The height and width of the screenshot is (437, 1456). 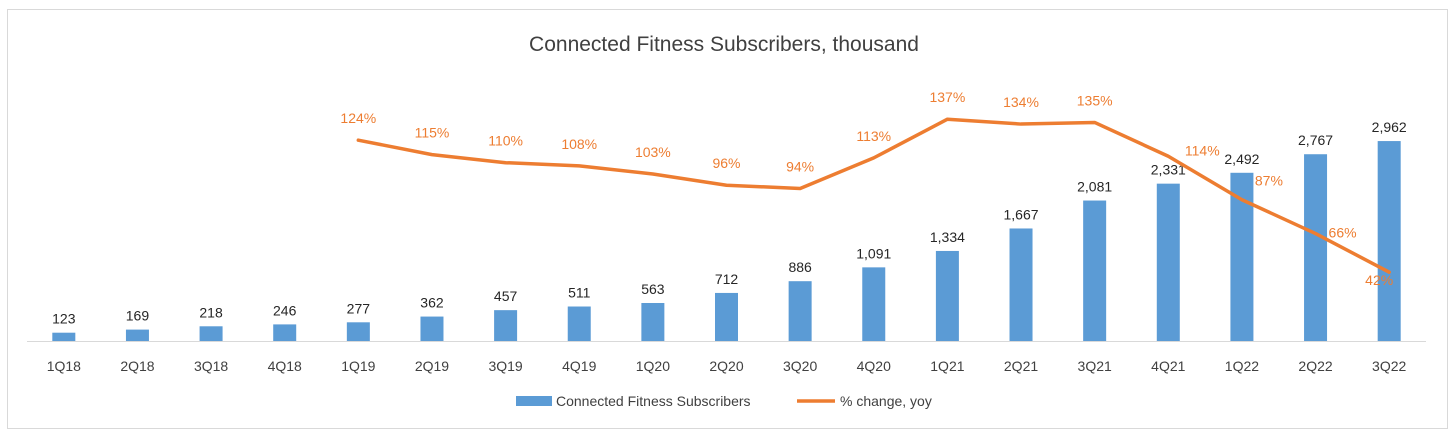 I want to click on bar-2Q21, so click(x=1021, y=284).